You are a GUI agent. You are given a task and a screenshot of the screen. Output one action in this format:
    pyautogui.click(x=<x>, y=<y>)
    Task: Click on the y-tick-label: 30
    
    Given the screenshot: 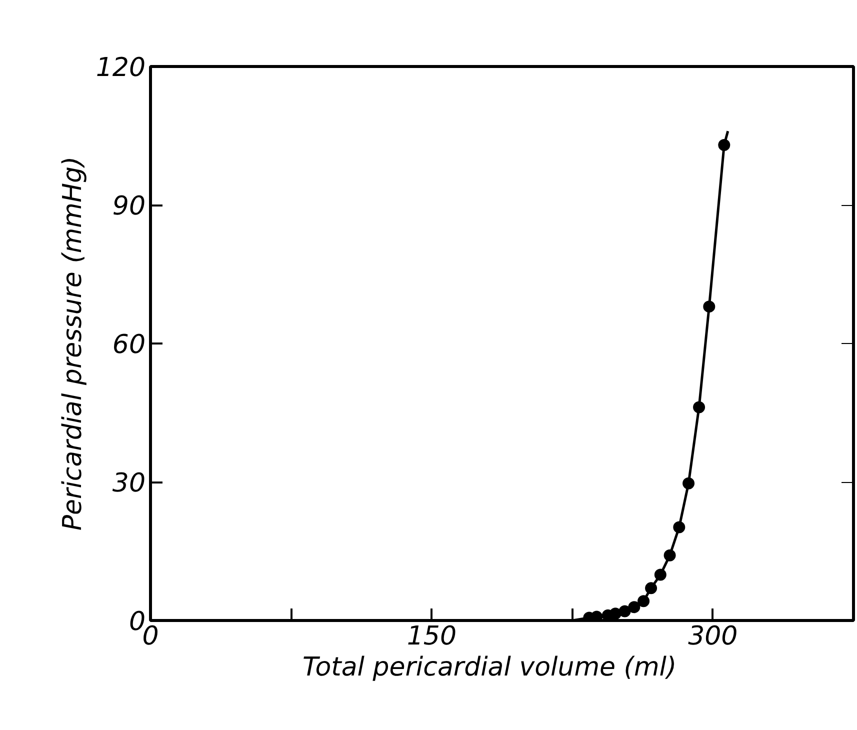 What is the action you would take?
    pyautogui.click(x=129, y=483)
    